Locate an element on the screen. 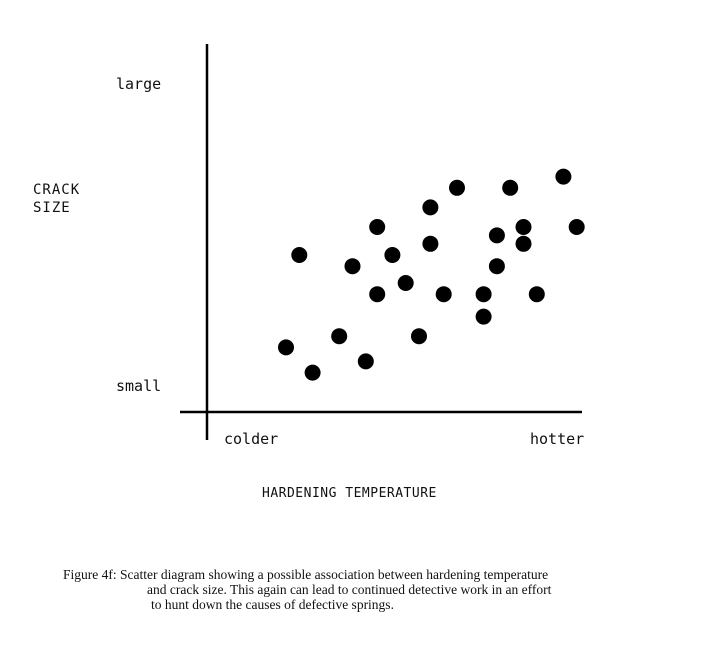  y-tick-label-small: small is located at coordinates (139, 386).